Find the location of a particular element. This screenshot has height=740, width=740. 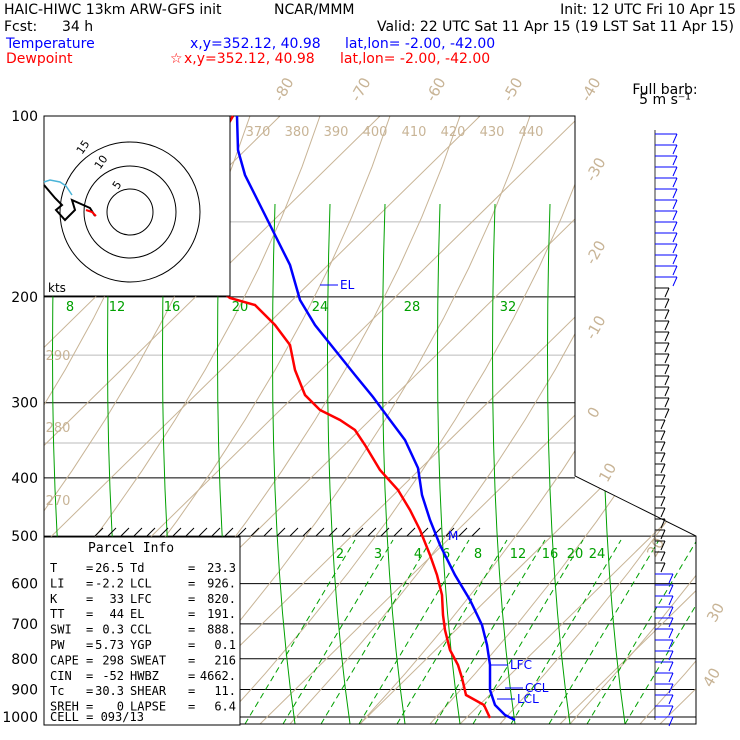

isotherm-label: -40 is located at coordinates (591, 89).